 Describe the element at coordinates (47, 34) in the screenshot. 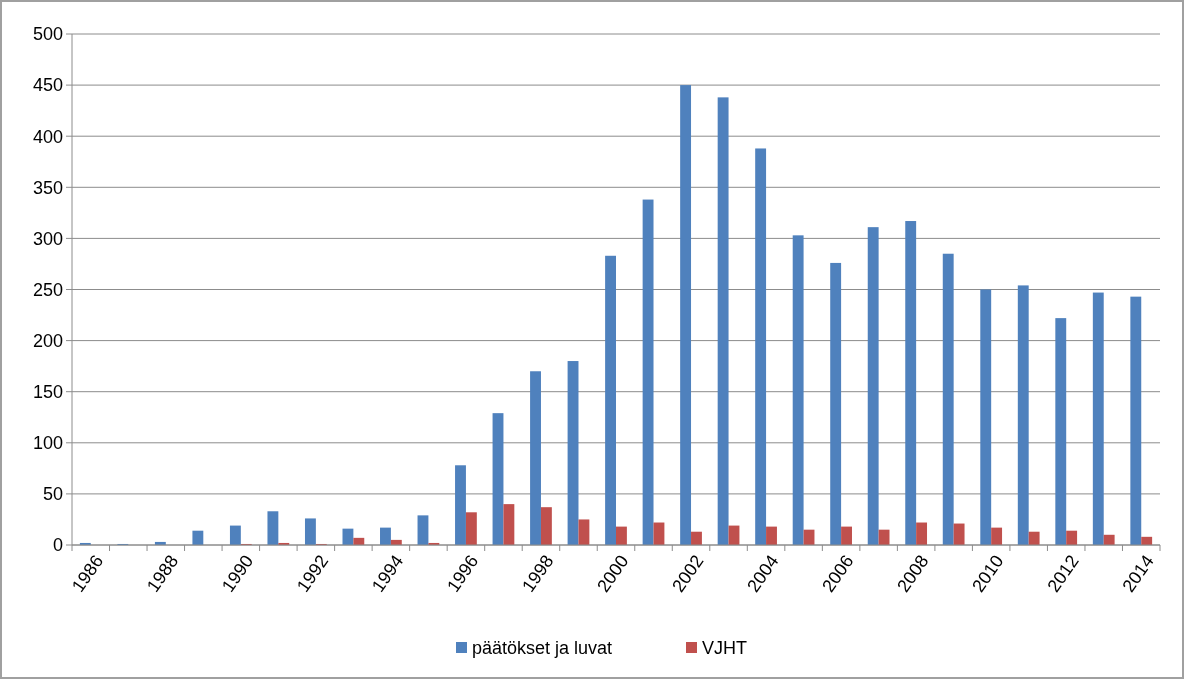

I see `y-tick-label: 500` at that location.